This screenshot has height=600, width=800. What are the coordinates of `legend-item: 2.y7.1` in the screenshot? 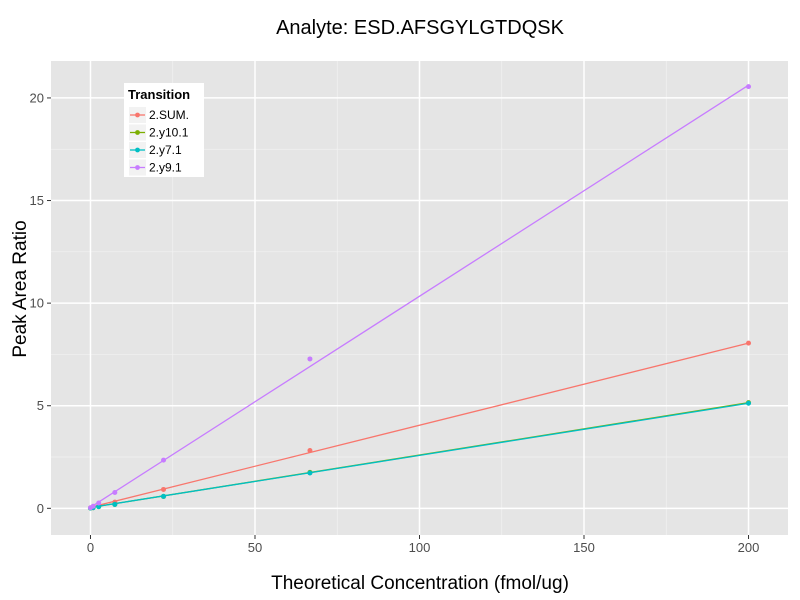 It's located at (155, 150).